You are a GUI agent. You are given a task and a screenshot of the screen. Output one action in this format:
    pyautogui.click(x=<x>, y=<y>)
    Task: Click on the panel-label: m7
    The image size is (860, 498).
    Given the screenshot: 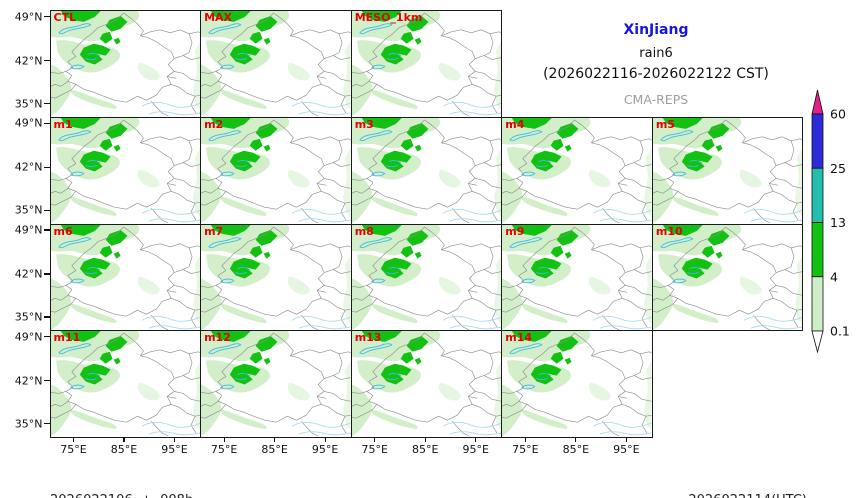 What is the action you would take?
    pyautogui.click(x=214, y=231)
    